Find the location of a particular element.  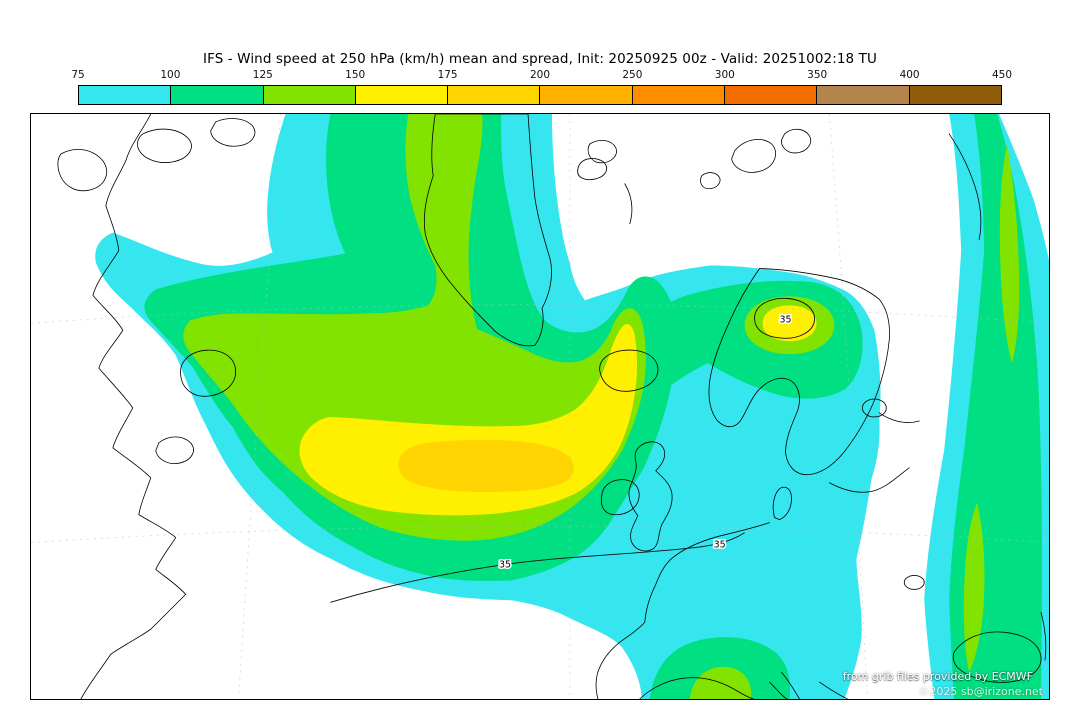

novaya-zemlya-coast is located at coordinates (965, 186).